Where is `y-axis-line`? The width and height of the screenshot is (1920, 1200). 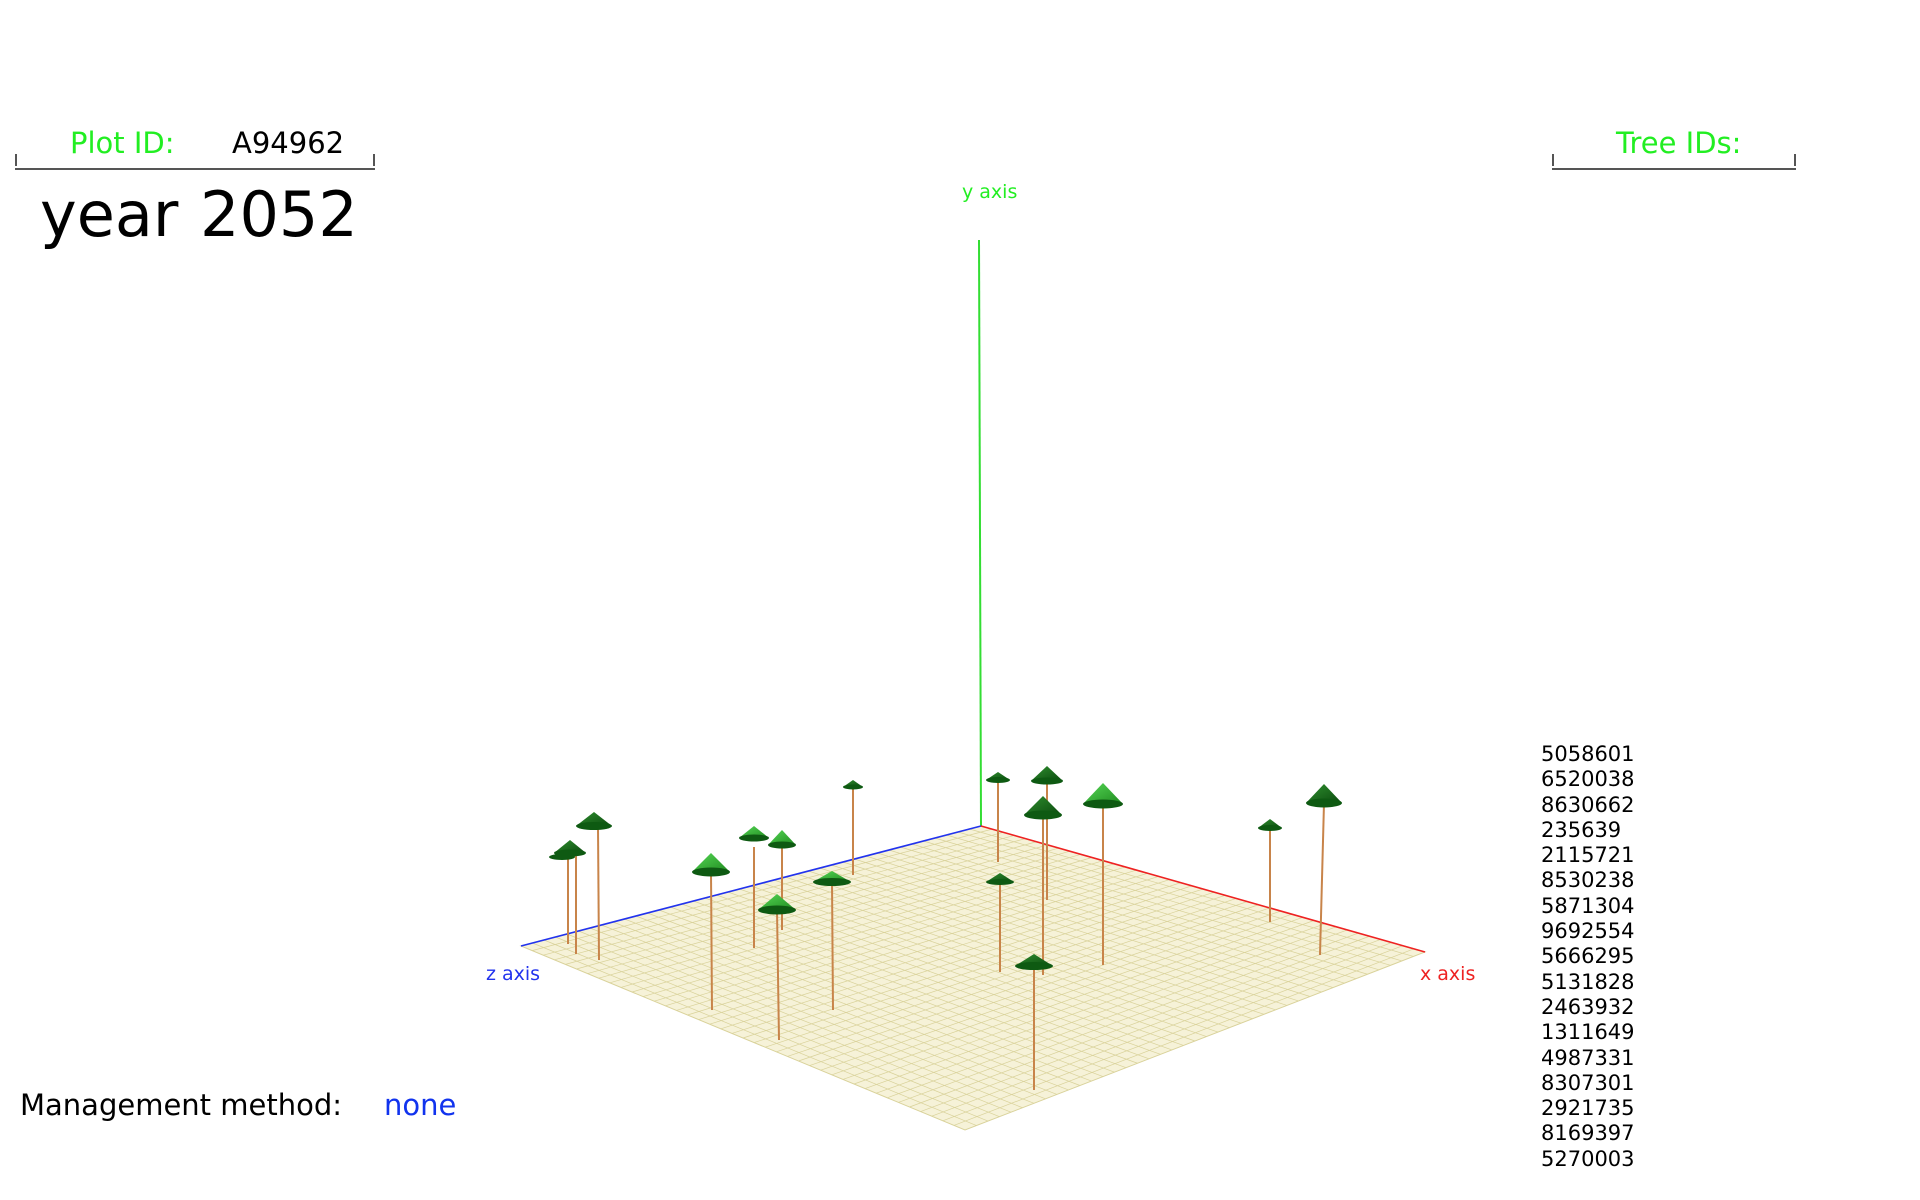
y-axis-line is located at coordinates (980, 533).